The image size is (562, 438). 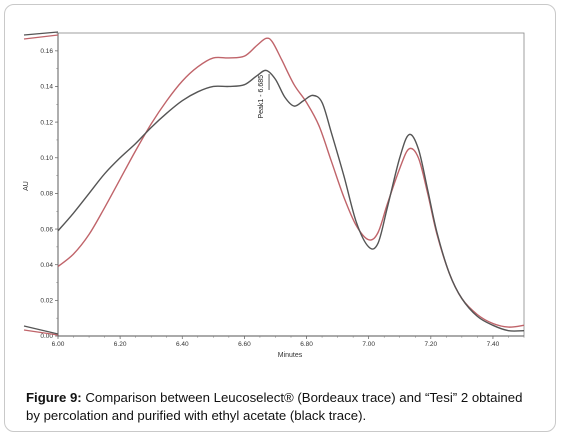 What do you see at coordinates (54, 397) in the screenshot?
I see `caption-label: Figure 9:` at bounding box center [54, 397].